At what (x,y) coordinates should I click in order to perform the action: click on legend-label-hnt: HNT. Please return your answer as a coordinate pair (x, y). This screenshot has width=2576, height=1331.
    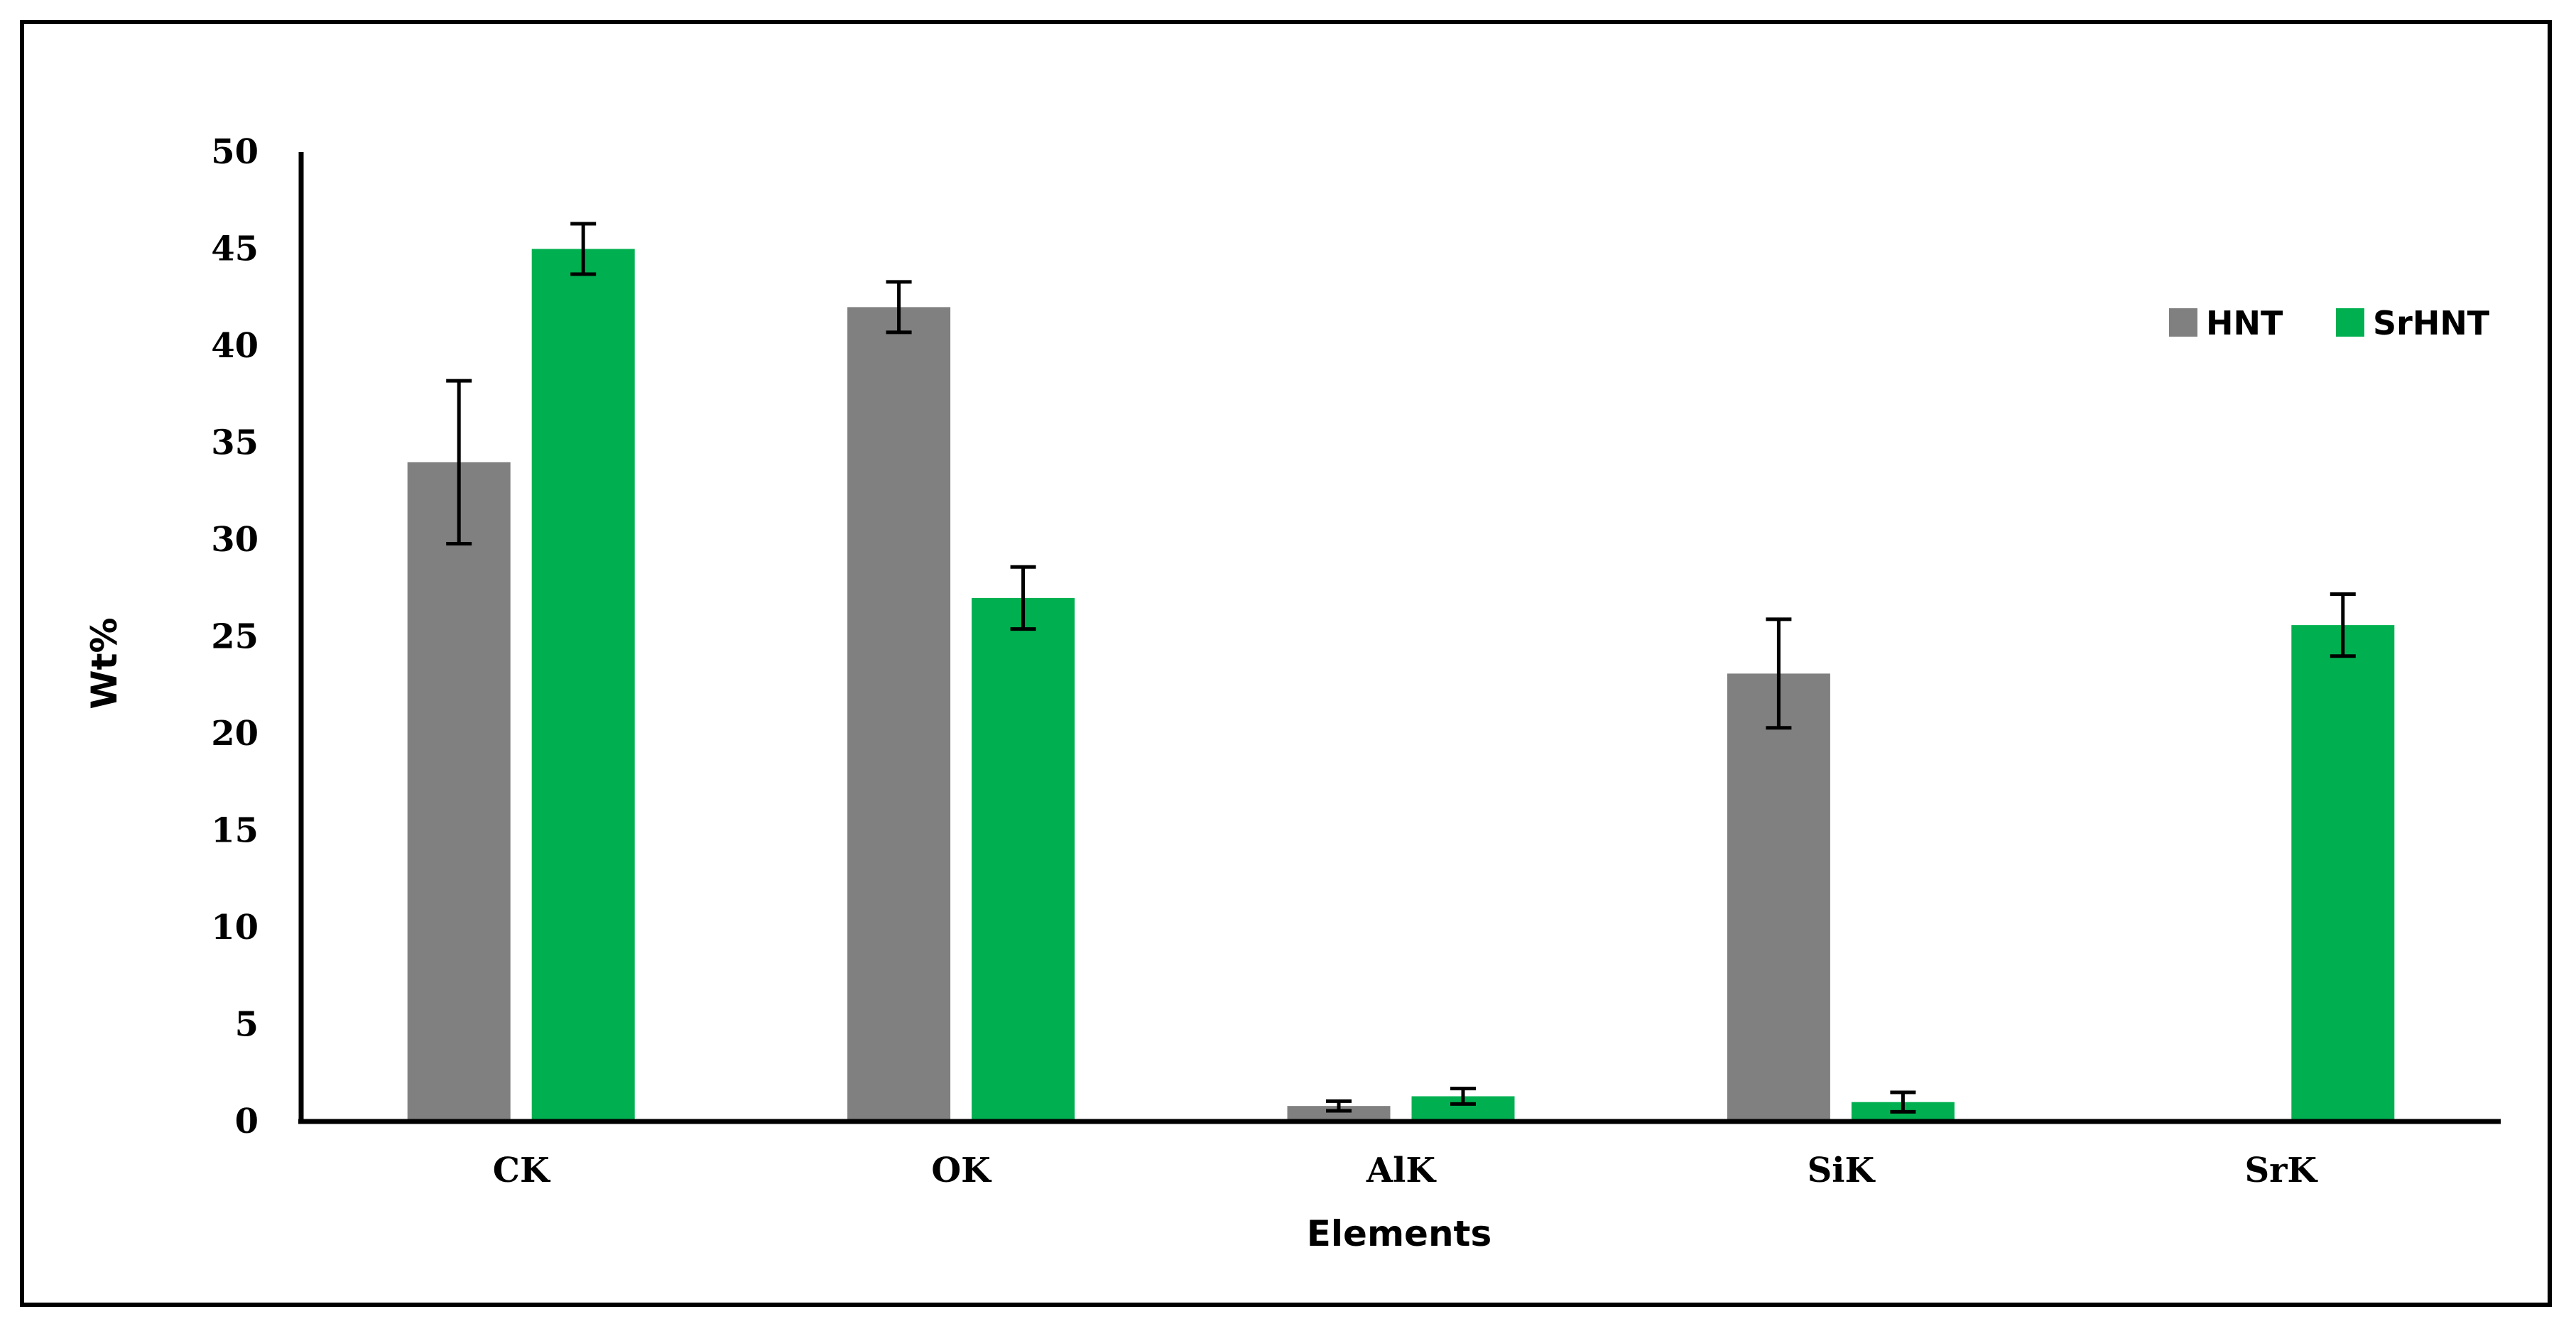
    Looking at the image, I should click on (2244, 323).